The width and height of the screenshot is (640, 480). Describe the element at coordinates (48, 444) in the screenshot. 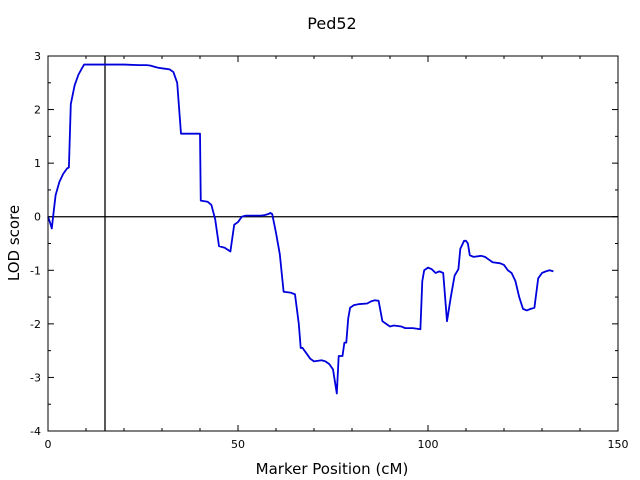

I see `x-tick-label: 0` at that location.